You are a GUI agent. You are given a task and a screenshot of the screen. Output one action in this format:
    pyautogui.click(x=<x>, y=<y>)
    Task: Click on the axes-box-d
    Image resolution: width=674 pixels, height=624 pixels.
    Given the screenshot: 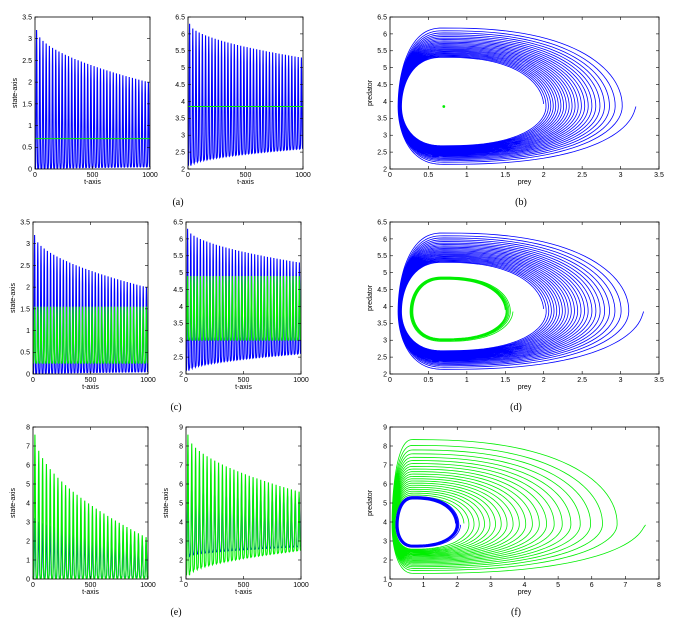 What is the action you would take?
    pyautogui.click(x=524, y=298)
    